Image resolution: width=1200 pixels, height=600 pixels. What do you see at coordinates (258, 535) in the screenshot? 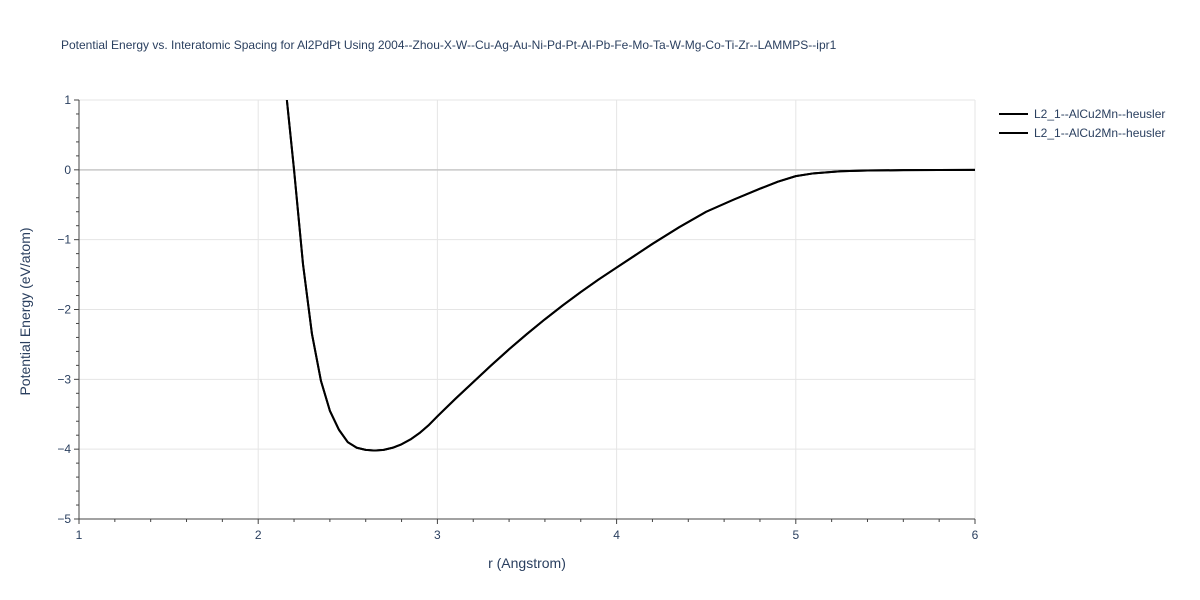
I see `x-tick-label: 2` at bounding box center [258, 535].